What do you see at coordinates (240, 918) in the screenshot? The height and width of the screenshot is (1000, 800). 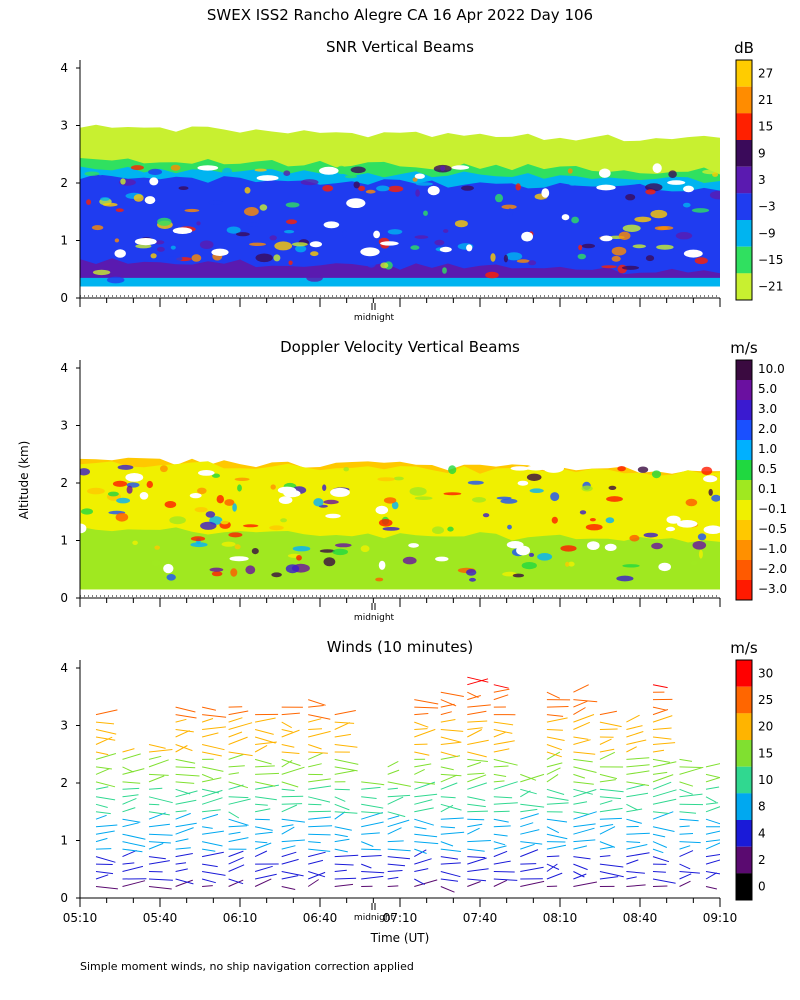 I see `x-tick-label: 06:10` at bounding box center [240, 918].